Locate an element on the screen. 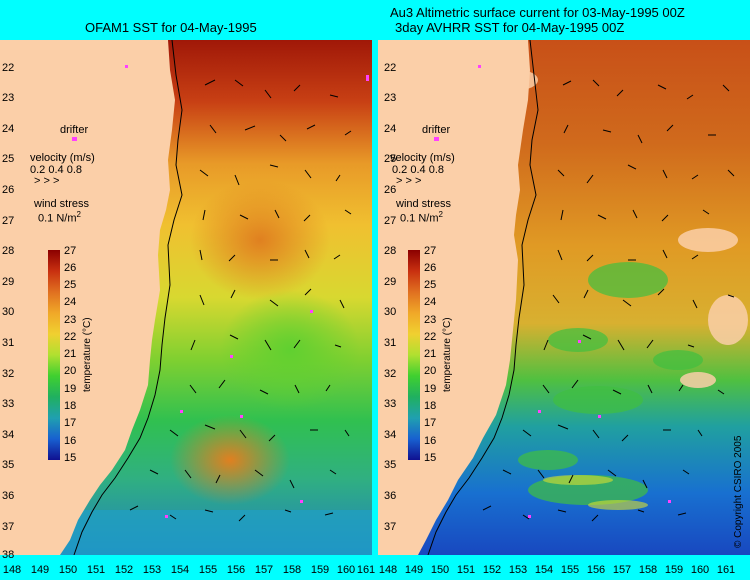  copyright-notice: © Copyright CSIRO 2005 is located at coordinates (738, 491).